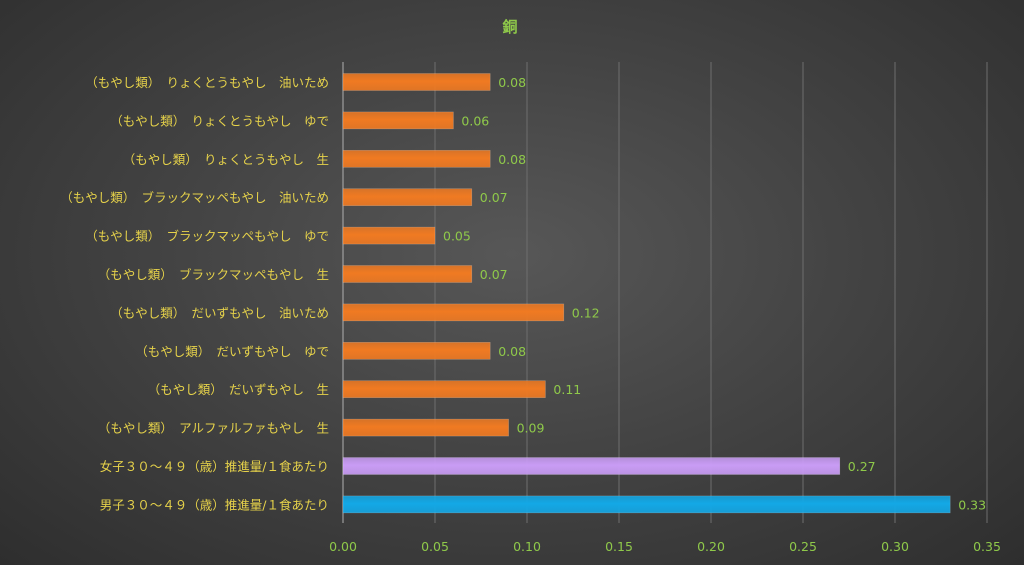 This screenshot has height=565, width=1024. I want to click on x-tick-label: 0.00, so click(343, 546).